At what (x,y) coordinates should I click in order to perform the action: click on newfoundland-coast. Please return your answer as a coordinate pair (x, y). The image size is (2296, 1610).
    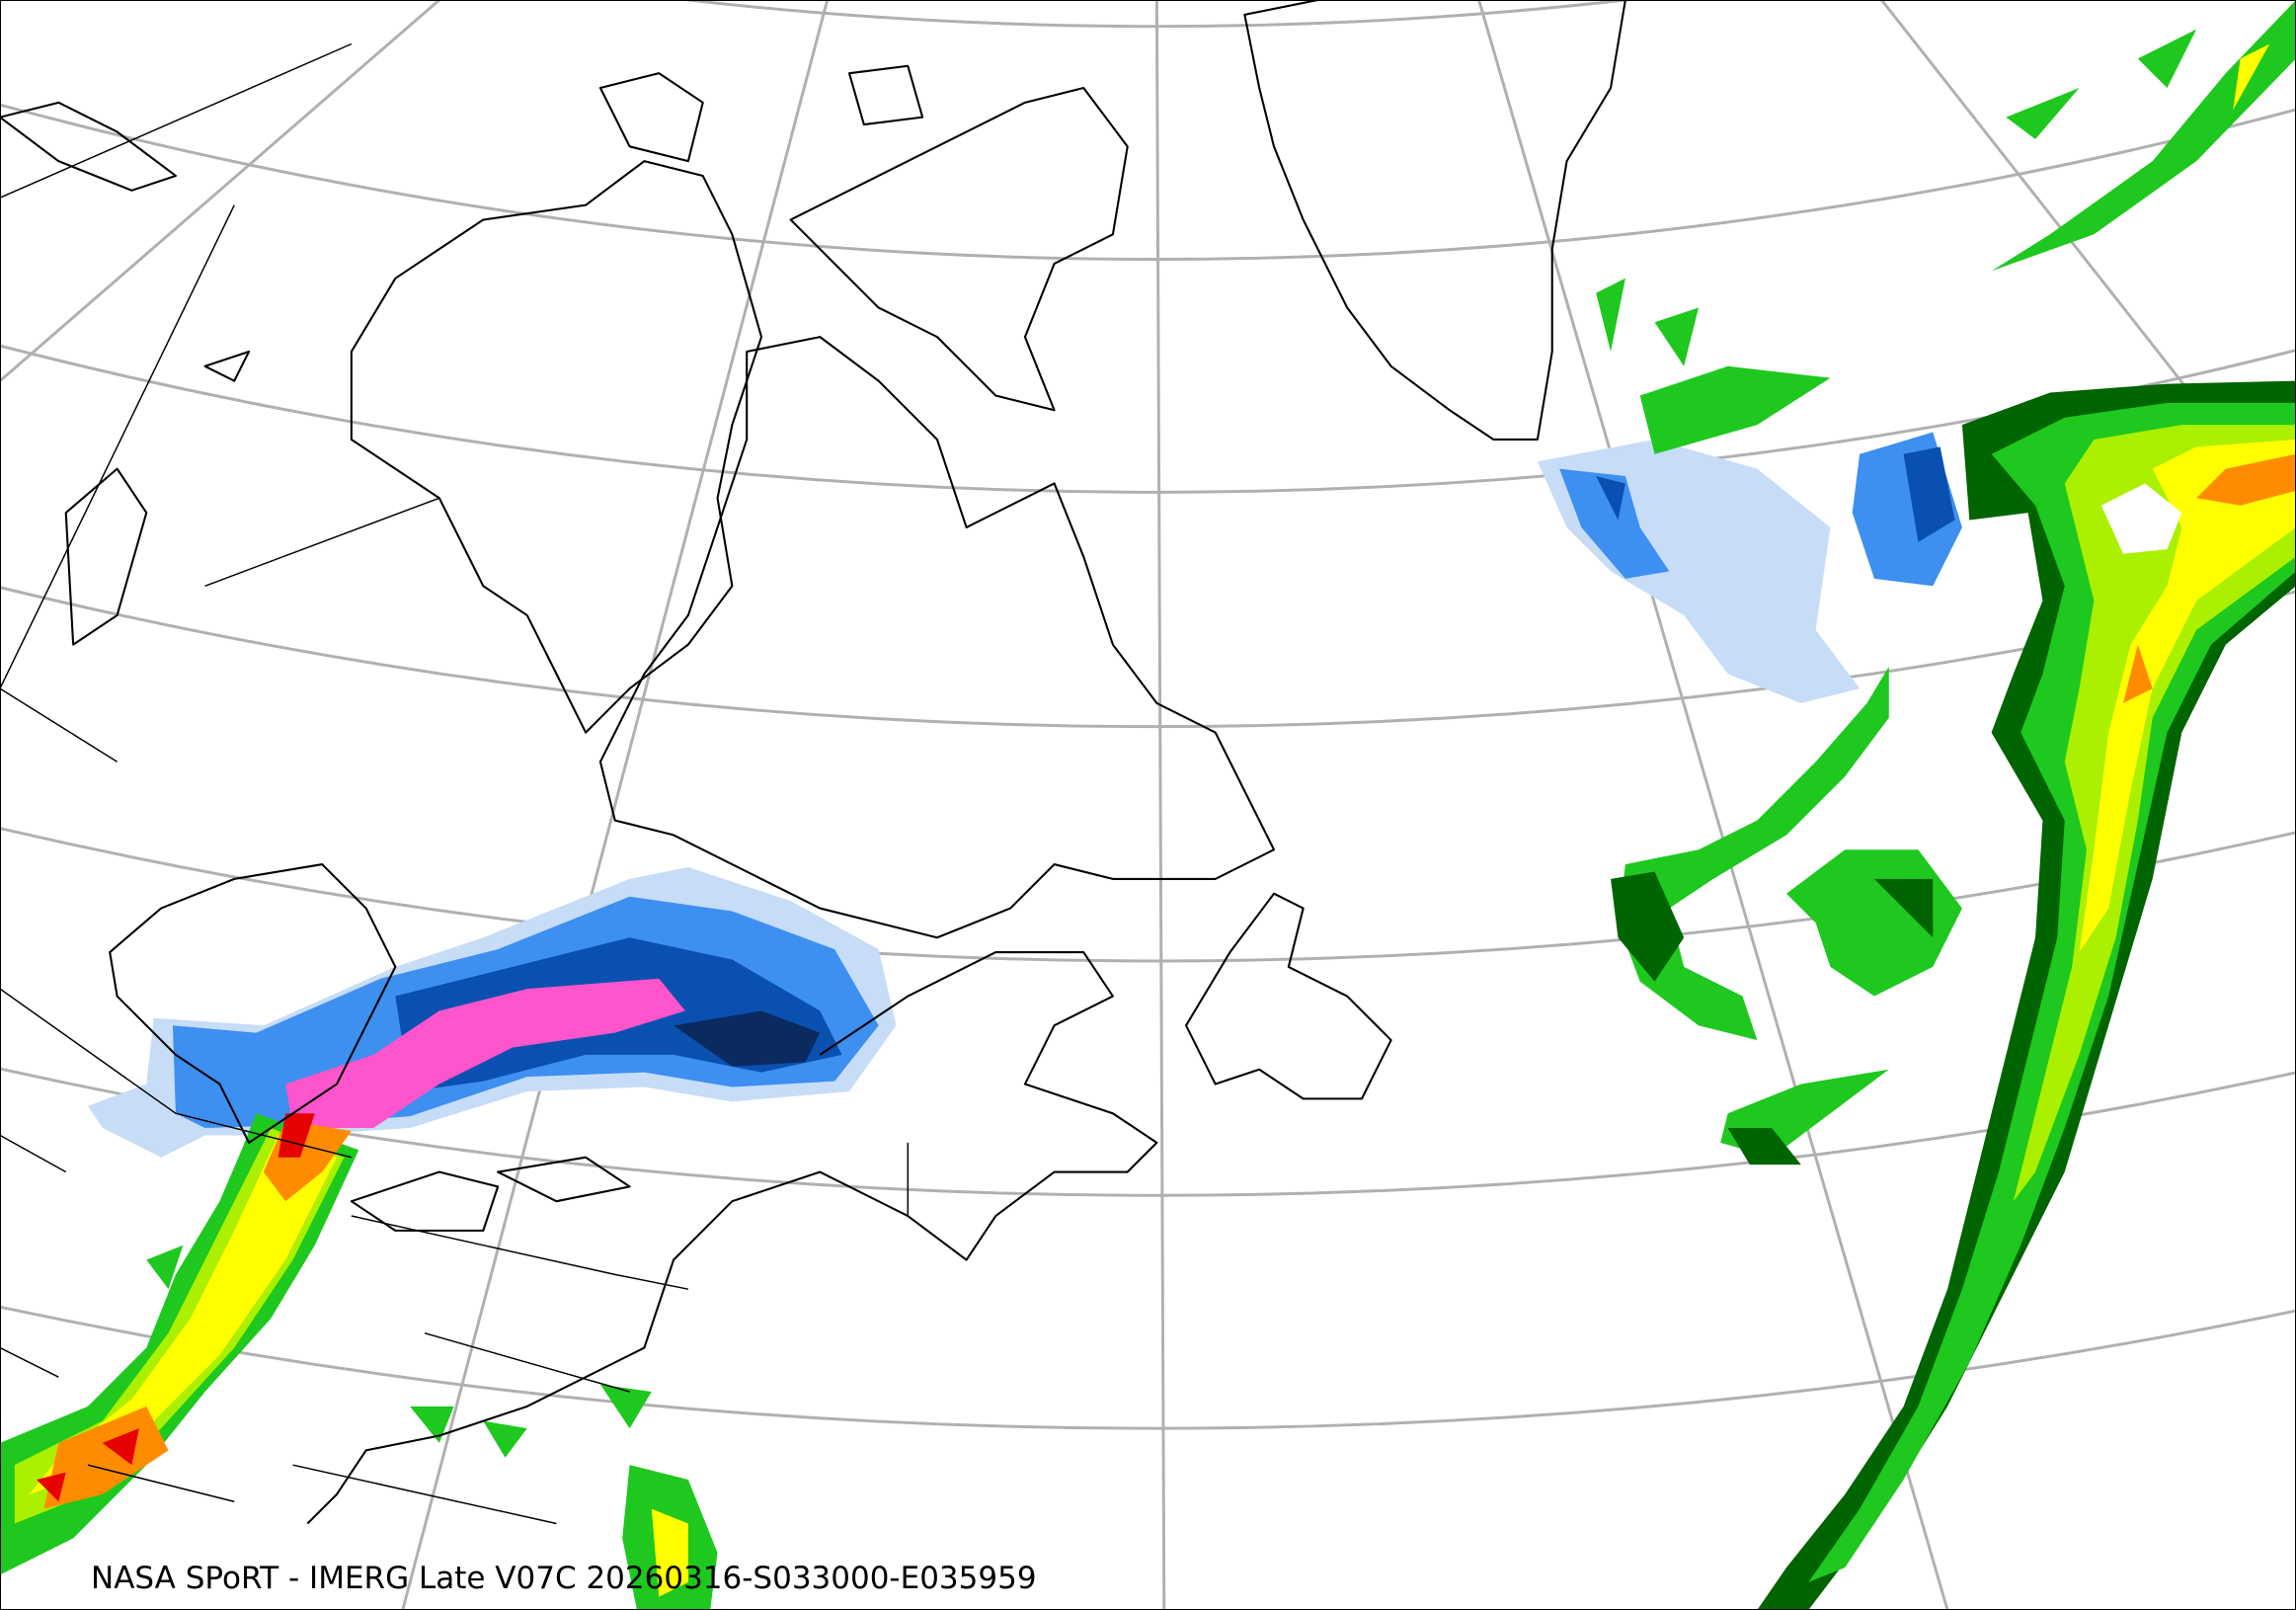
    Looking at the image, I should click on (1289, 996).